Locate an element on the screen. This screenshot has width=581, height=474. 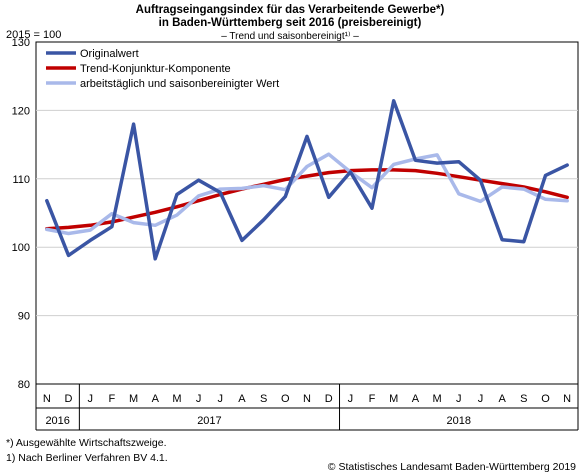
legend-label-trend: Trend-Konjunktur-Komponente is located at coordinates (155, 69).